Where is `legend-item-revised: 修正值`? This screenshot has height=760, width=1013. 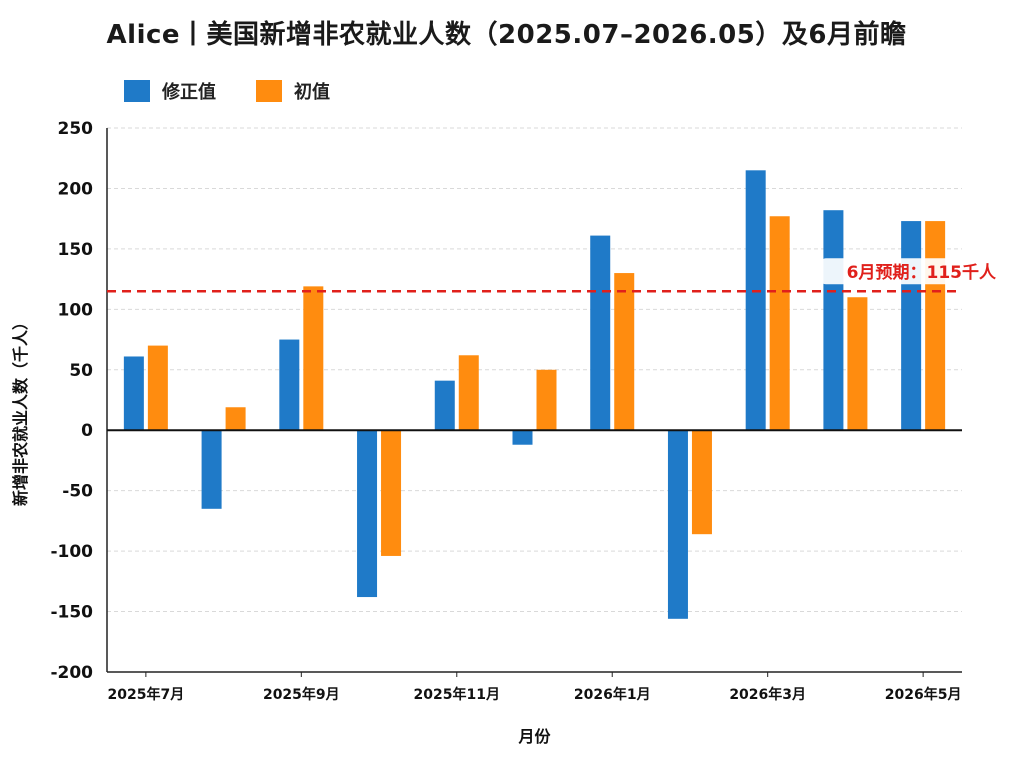 legend-item-revised: 修正值 is located at coordinates (170, 91).